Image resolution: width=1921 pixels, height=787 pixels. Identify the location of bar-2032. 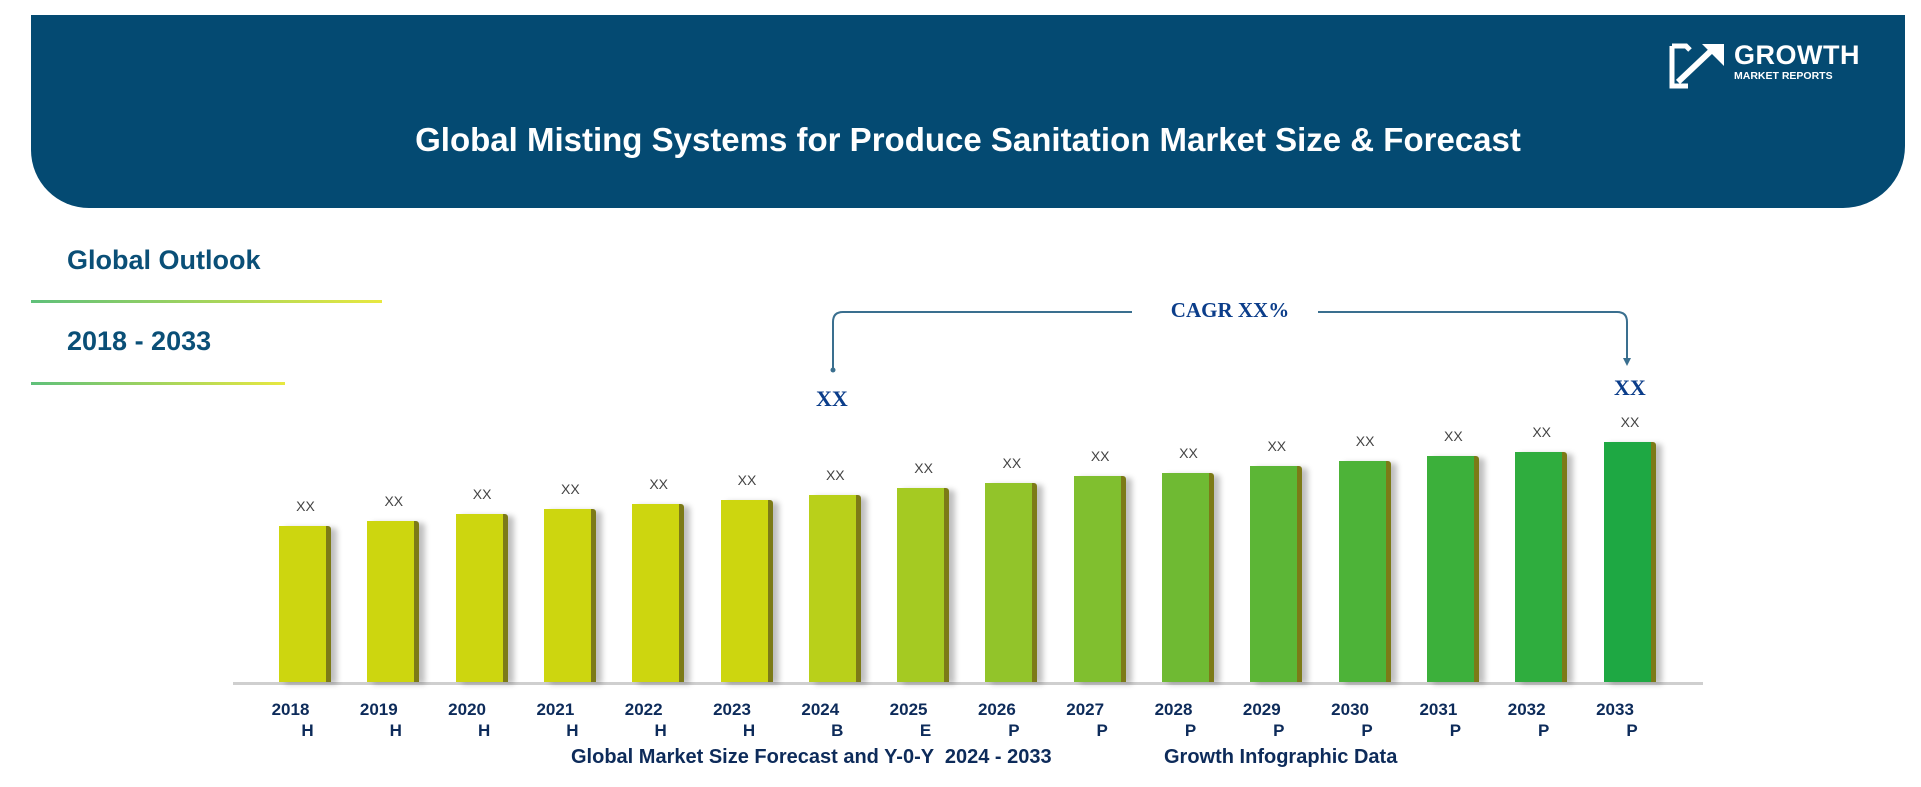
(1541, 566).